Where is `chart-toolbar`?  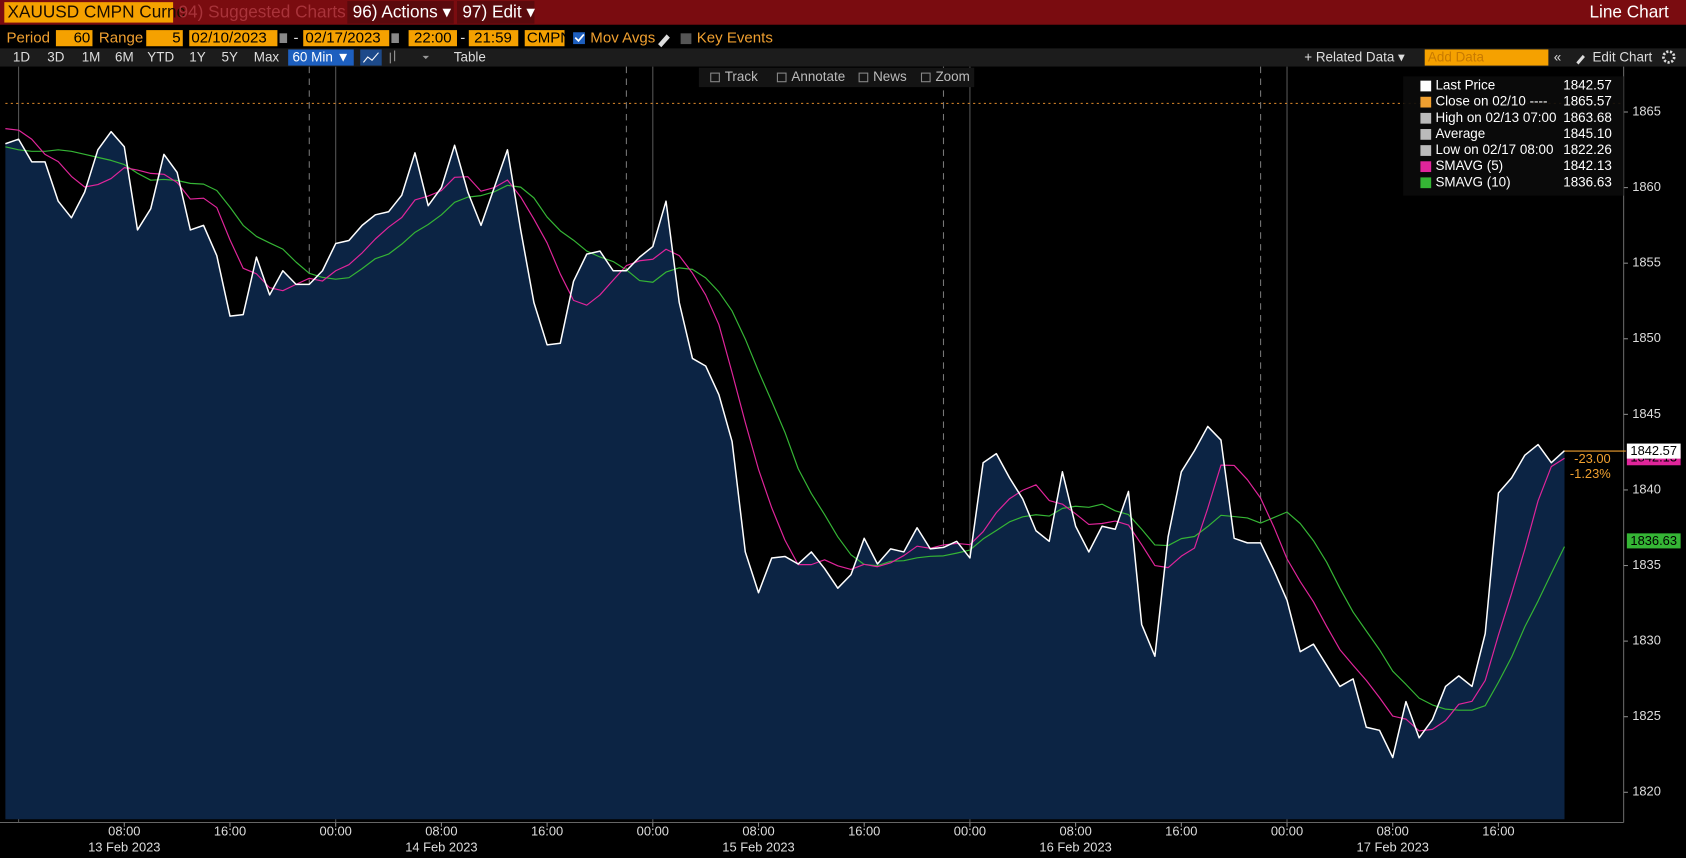
chart-toolbar is located at coordinates (836, 77).